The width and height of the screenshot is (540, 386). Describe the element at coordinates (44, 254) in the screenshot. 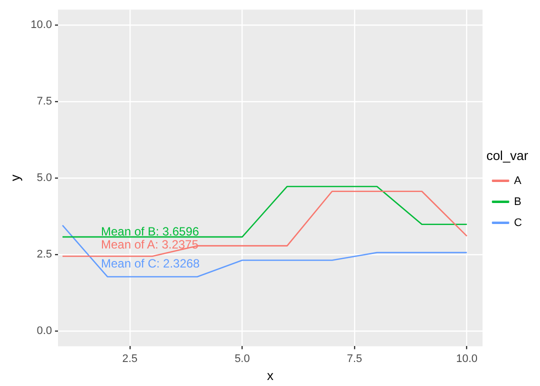

I see `y-tick-label: 2.5` at that location.